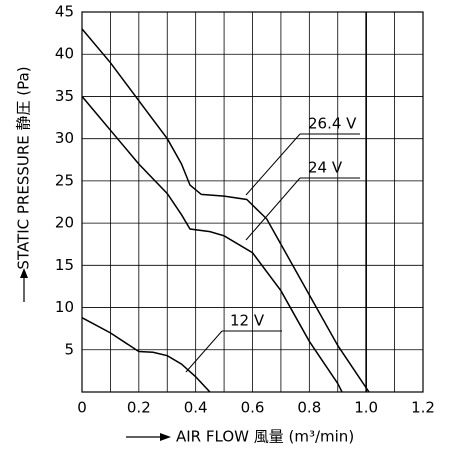  I want to click on y-tick-label: 15, so click(64, 265).